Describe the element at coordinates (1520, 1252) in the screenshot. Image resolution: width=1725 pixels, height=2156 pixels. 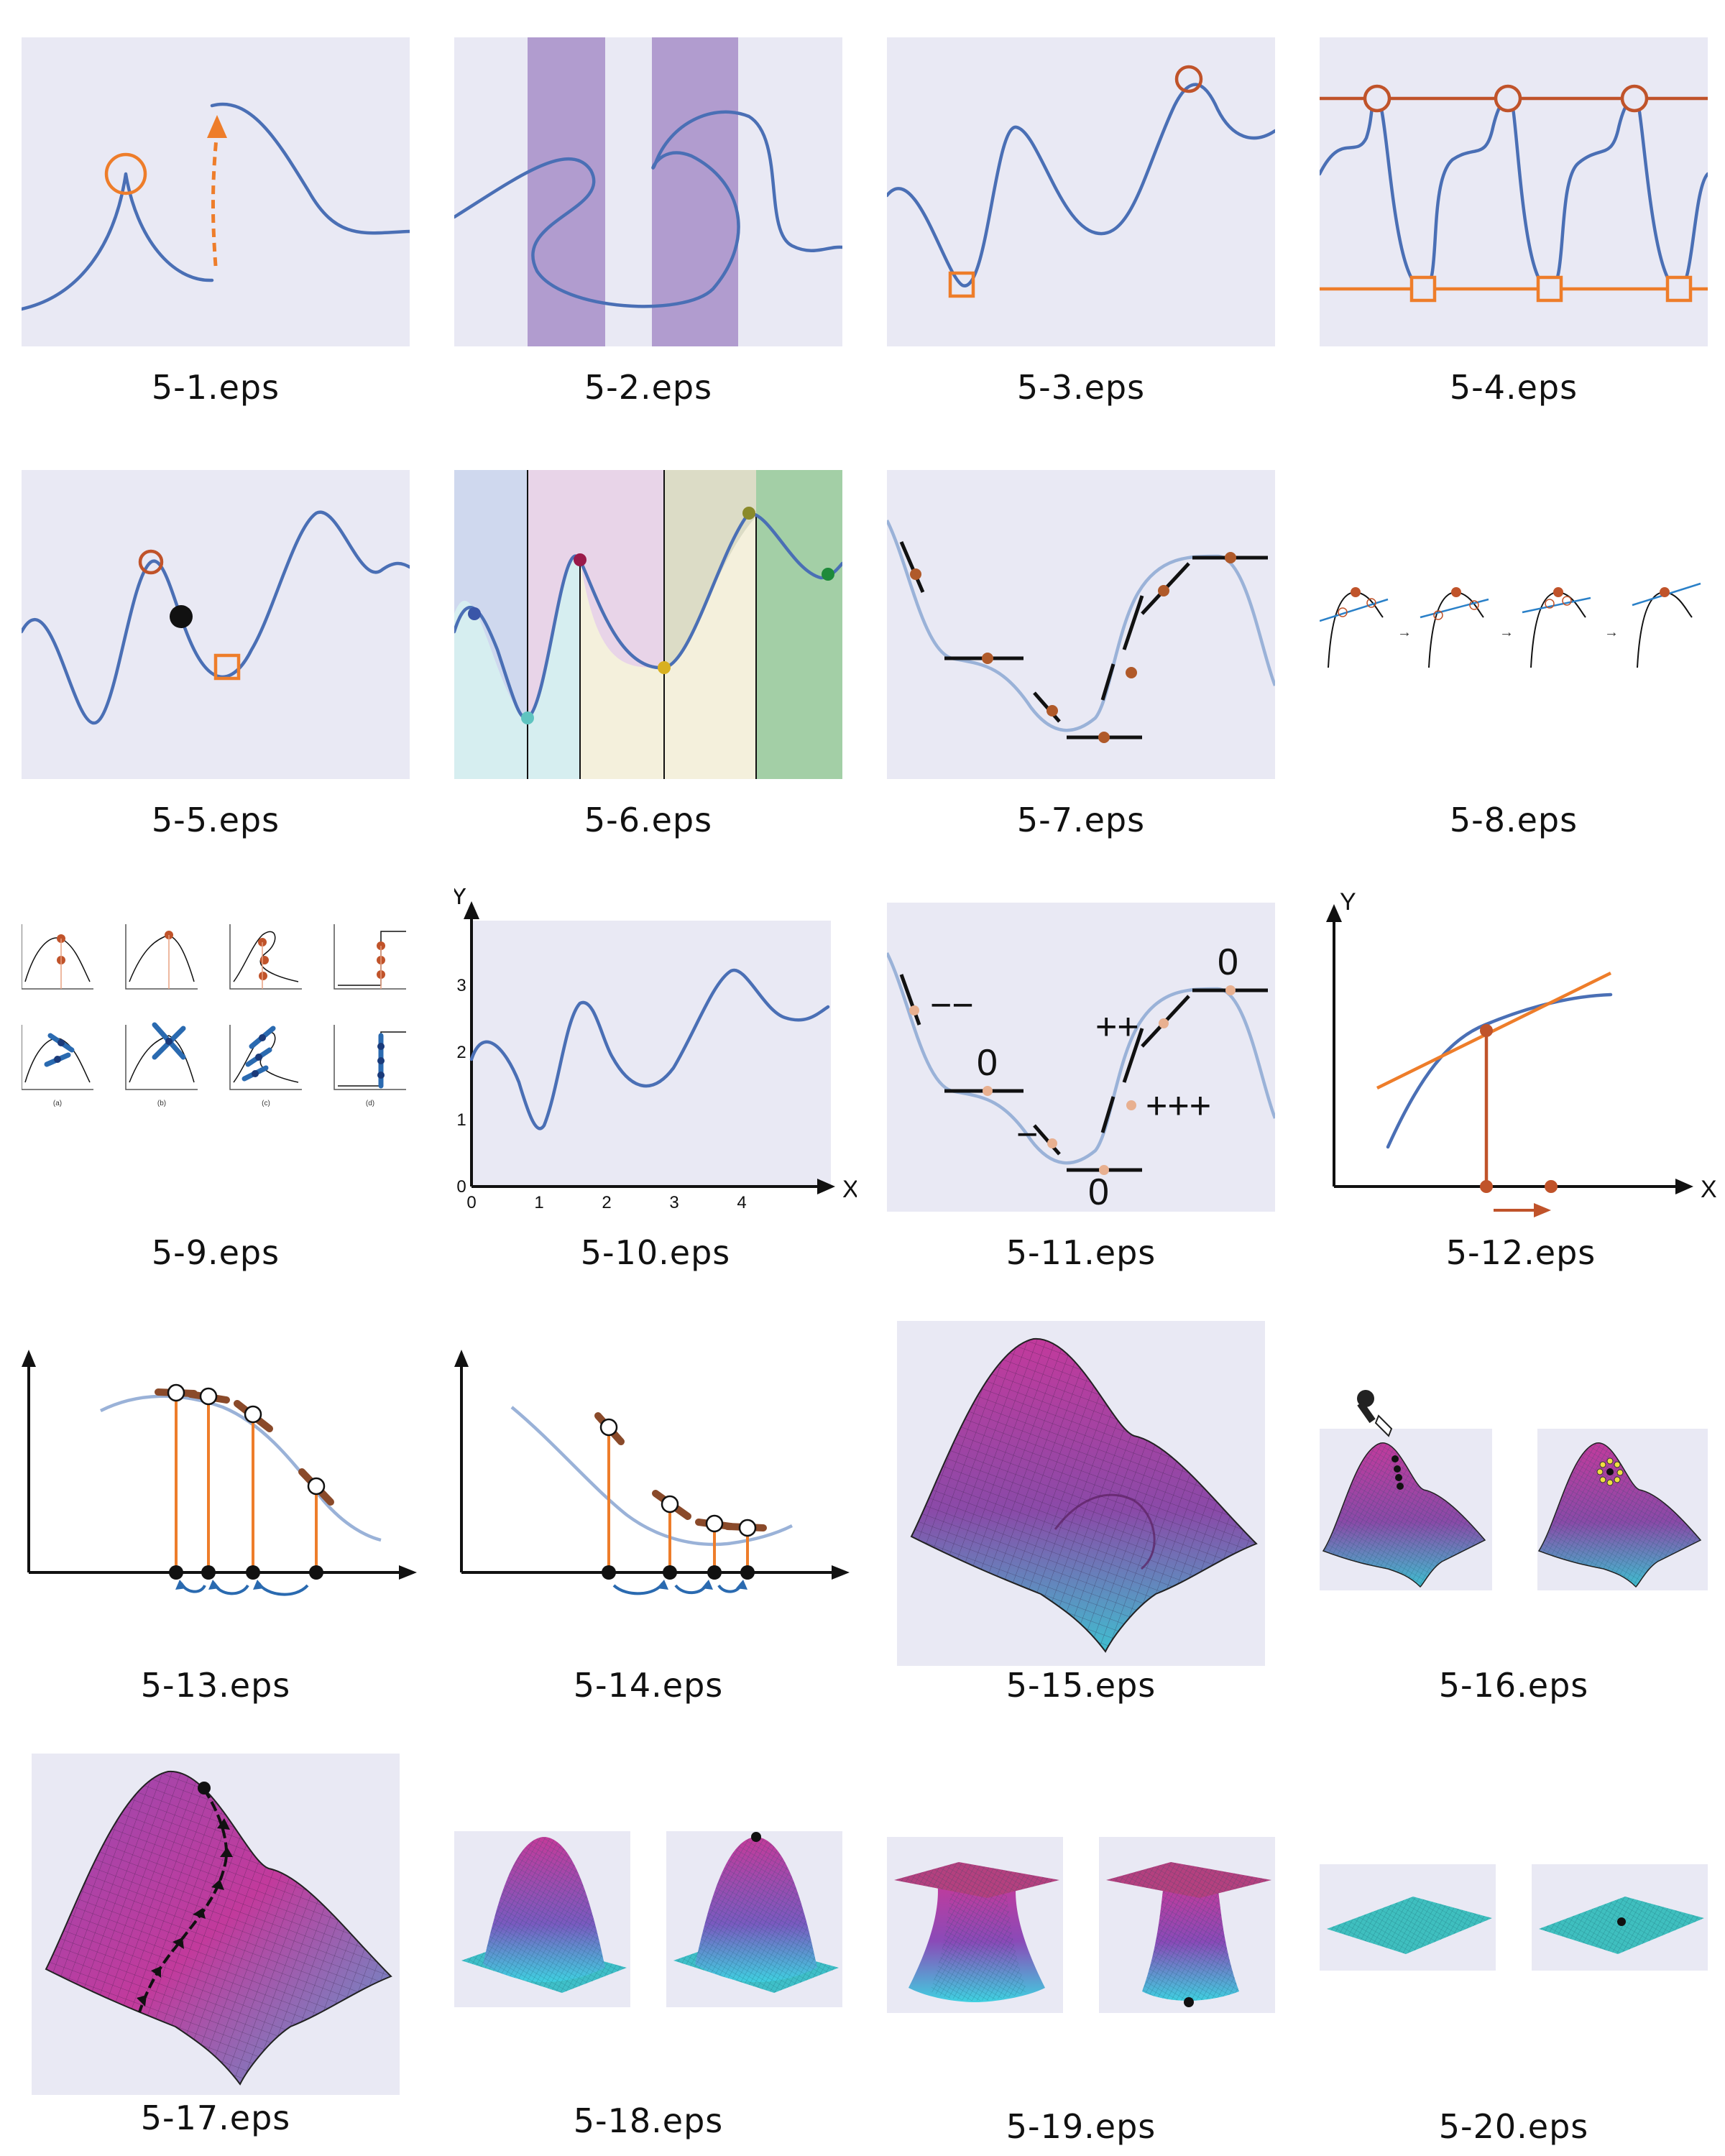
I see `caption-5-12: 5-12.eps` at that location.